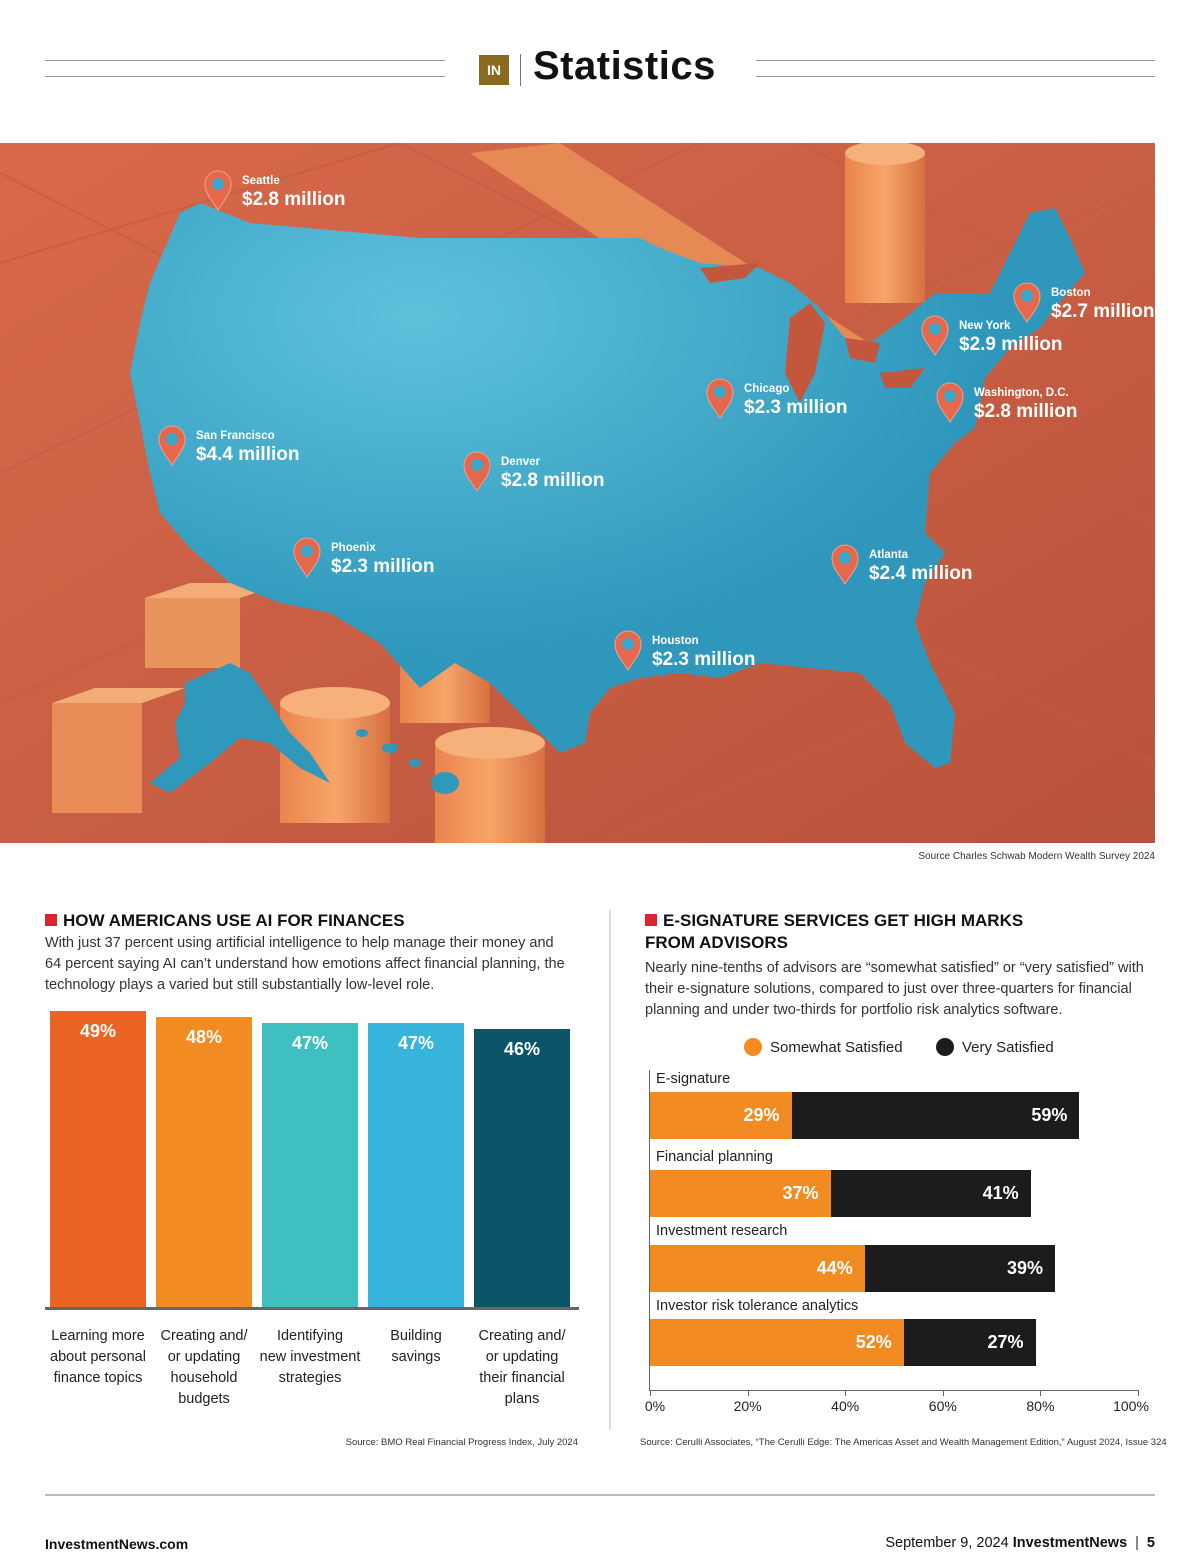 The image size is (1200, 1560). I want to click on header-rule-right-bottom, so click(955, 76).